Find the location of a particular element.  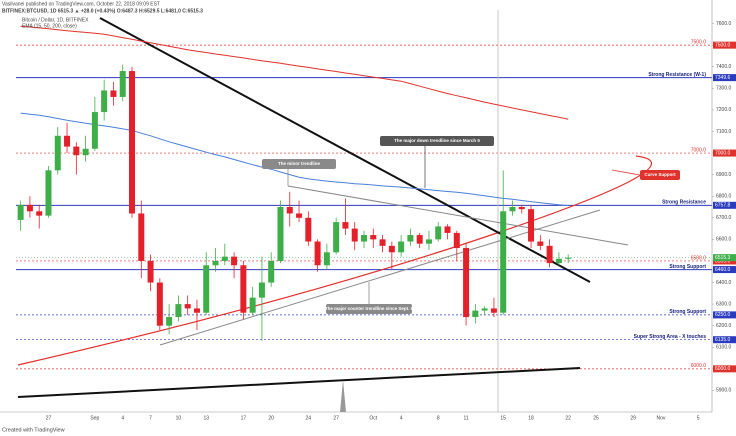

price-label: 6515.3 is located at coordinates (723, 258).